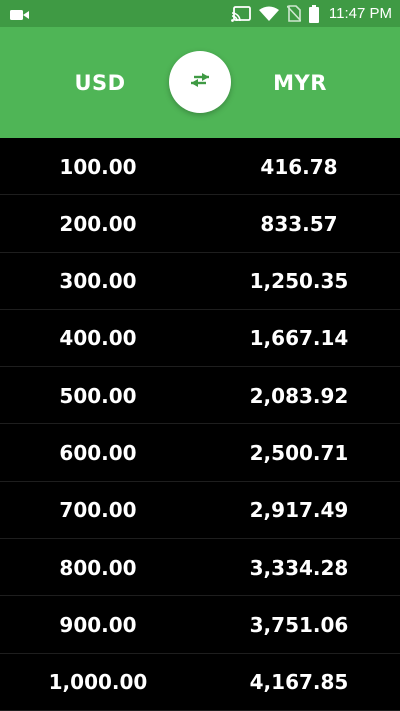  What do you see at coordinates (20, 14) in the screenshot?
I see `video-camera-icon` at bounding box center [20, 14].